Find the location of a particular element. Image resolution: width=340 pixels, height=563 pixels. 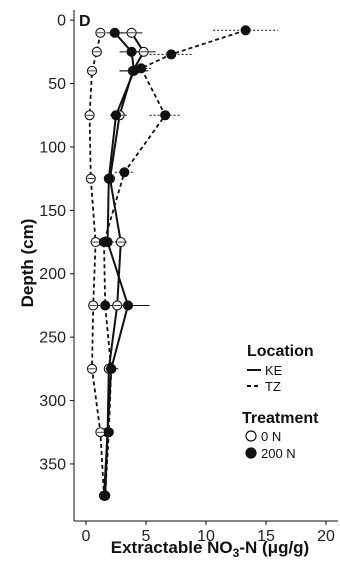

series-line-tz-0n is located at coordinates (96, 264).